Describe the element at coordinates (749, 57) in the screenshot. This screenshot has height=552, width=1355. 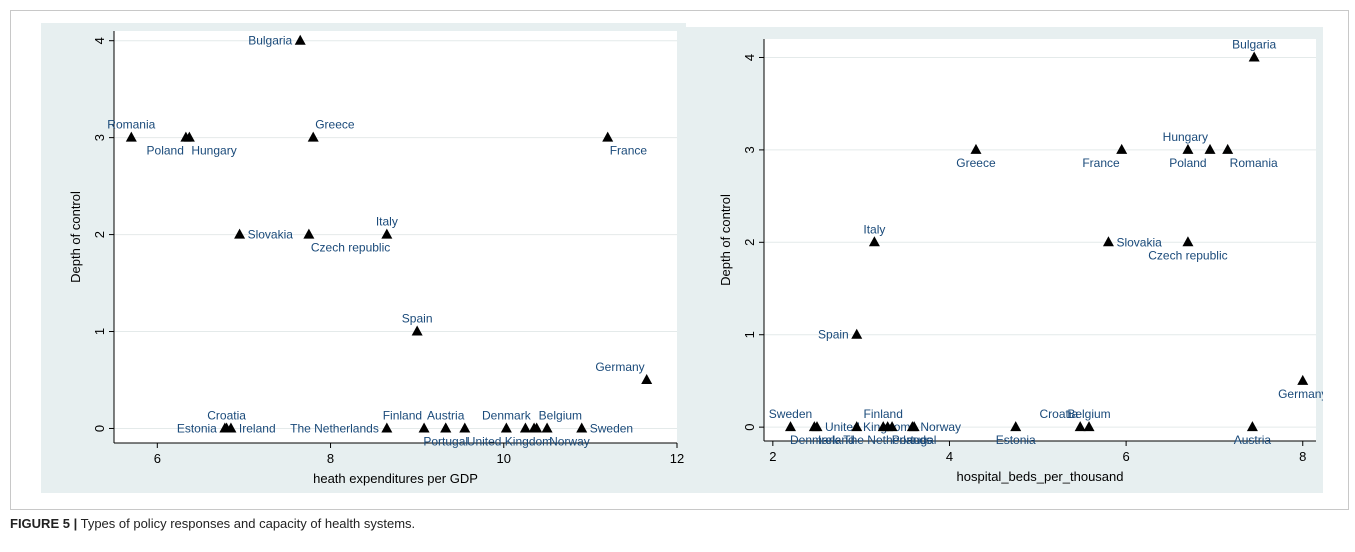
I see `y-tick-label: 4` at that location.